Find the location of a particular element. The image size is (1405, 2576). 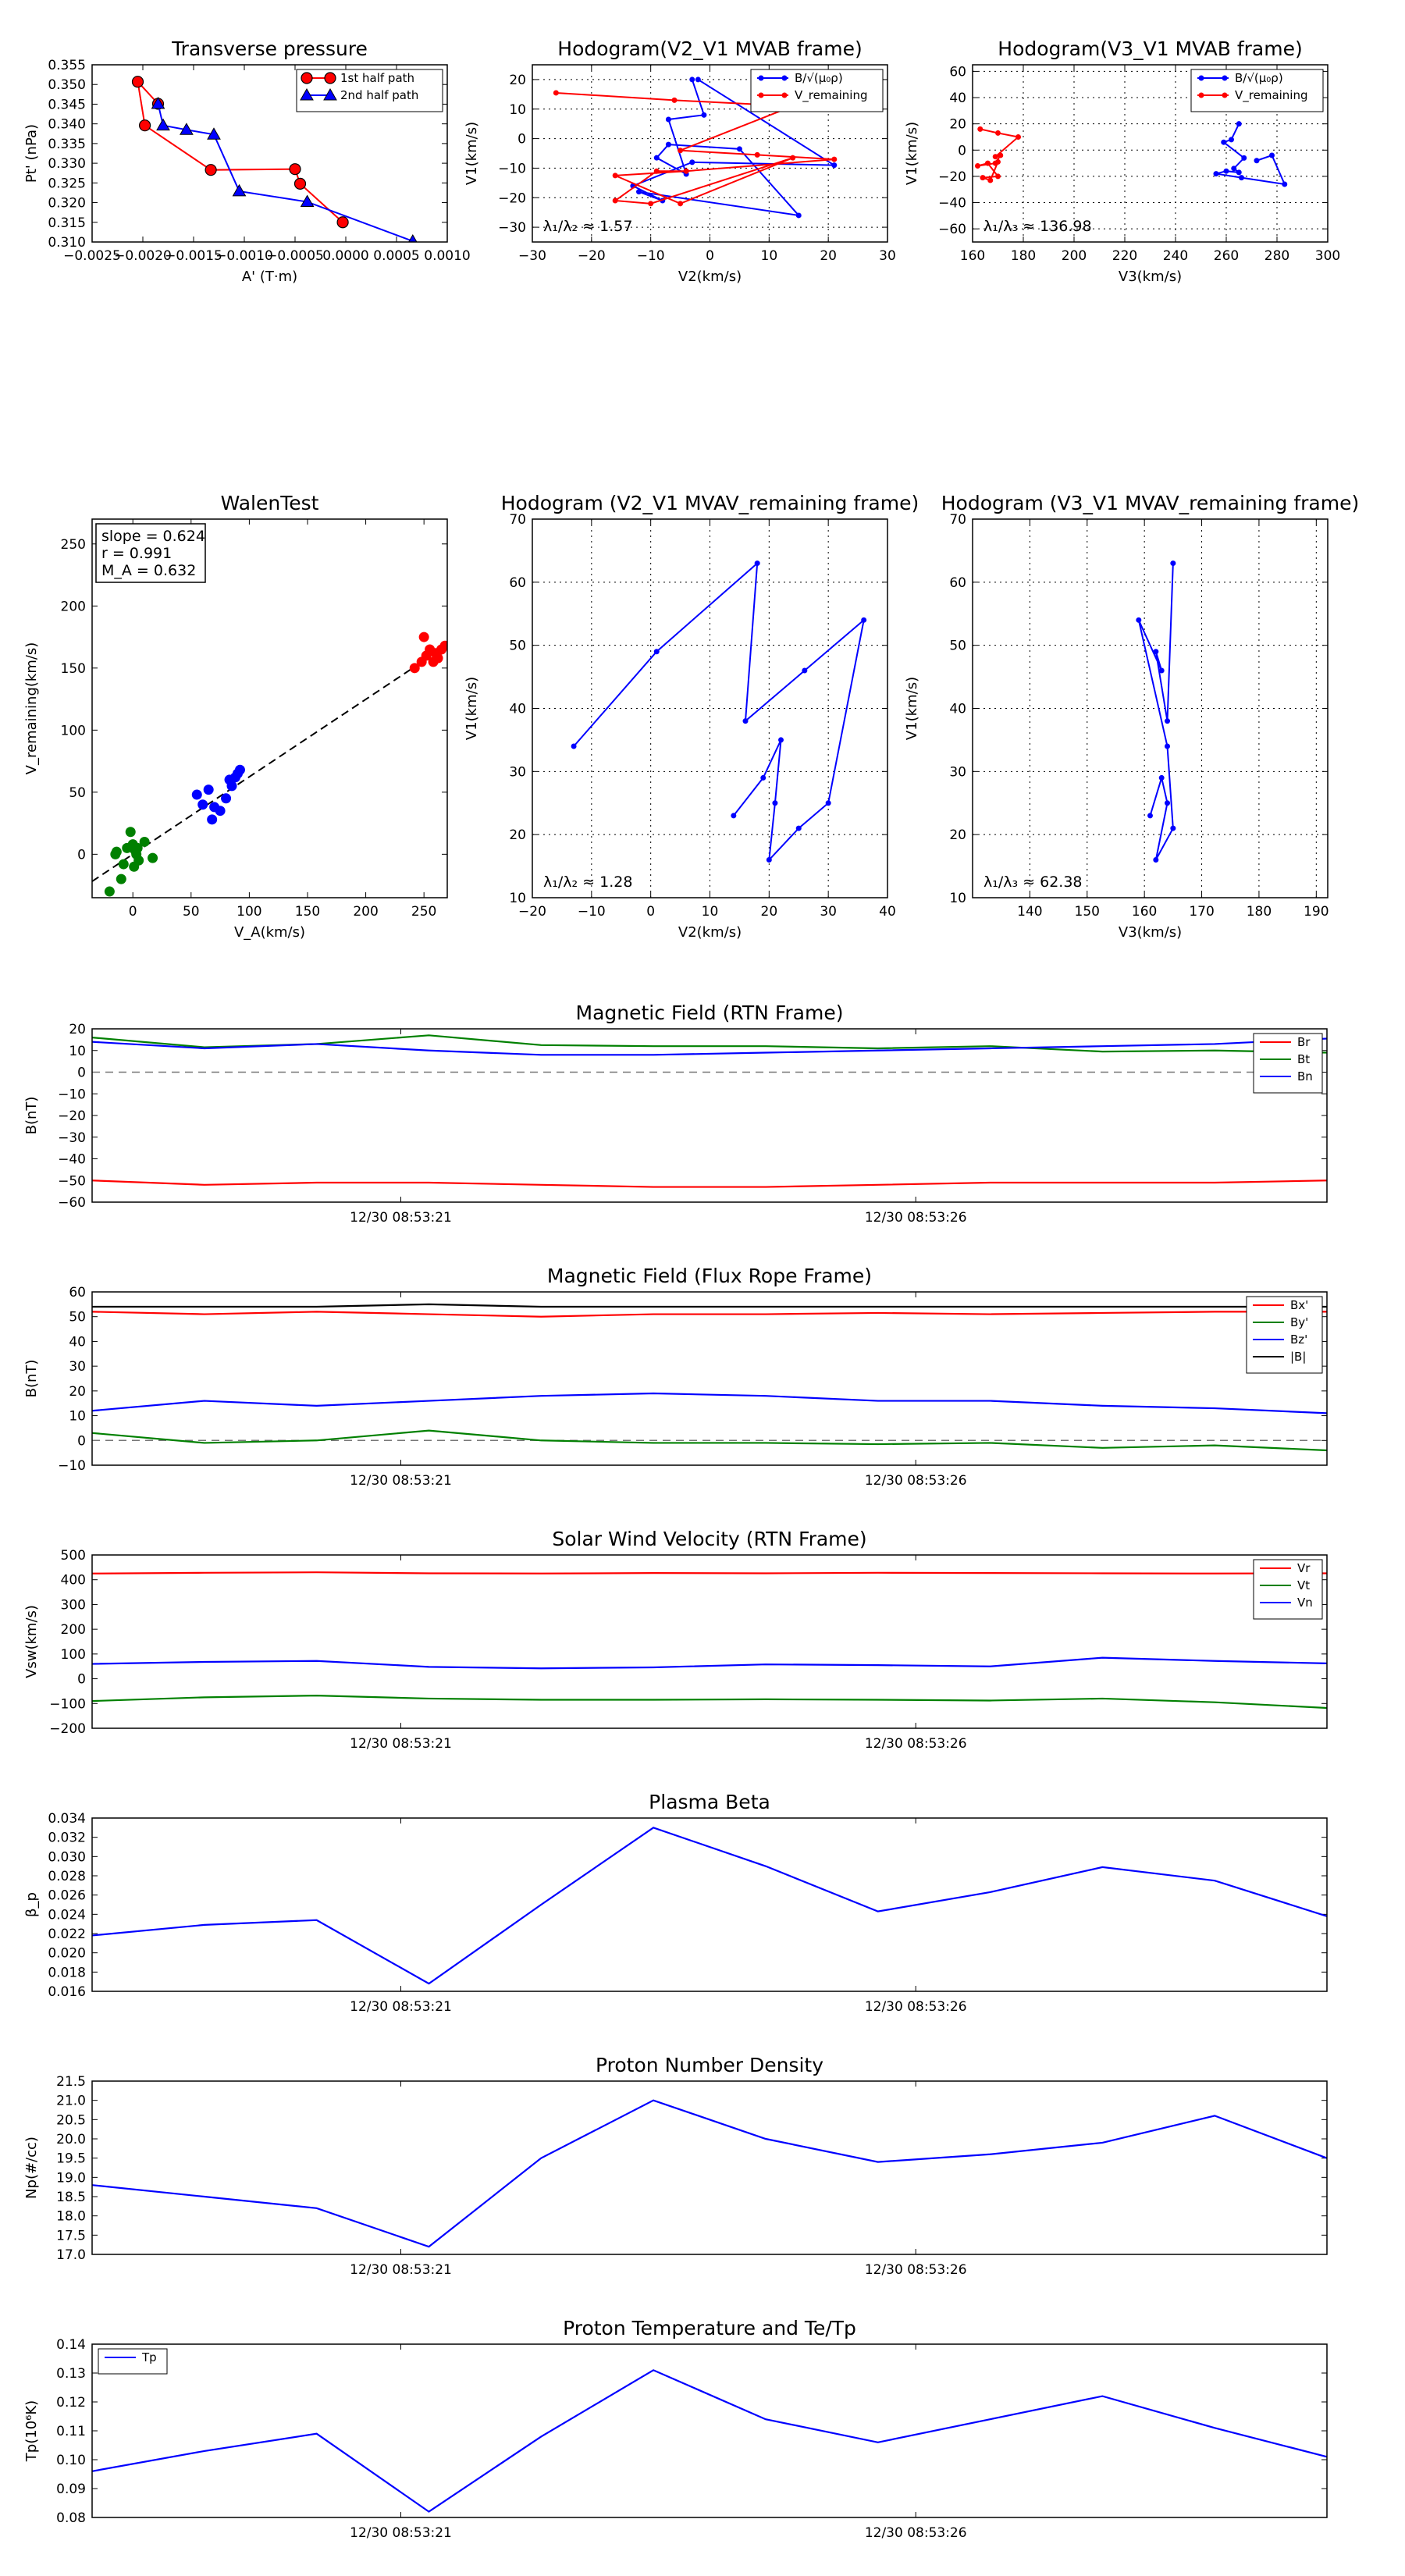

legend-frame is located at coordinates (370, 90).